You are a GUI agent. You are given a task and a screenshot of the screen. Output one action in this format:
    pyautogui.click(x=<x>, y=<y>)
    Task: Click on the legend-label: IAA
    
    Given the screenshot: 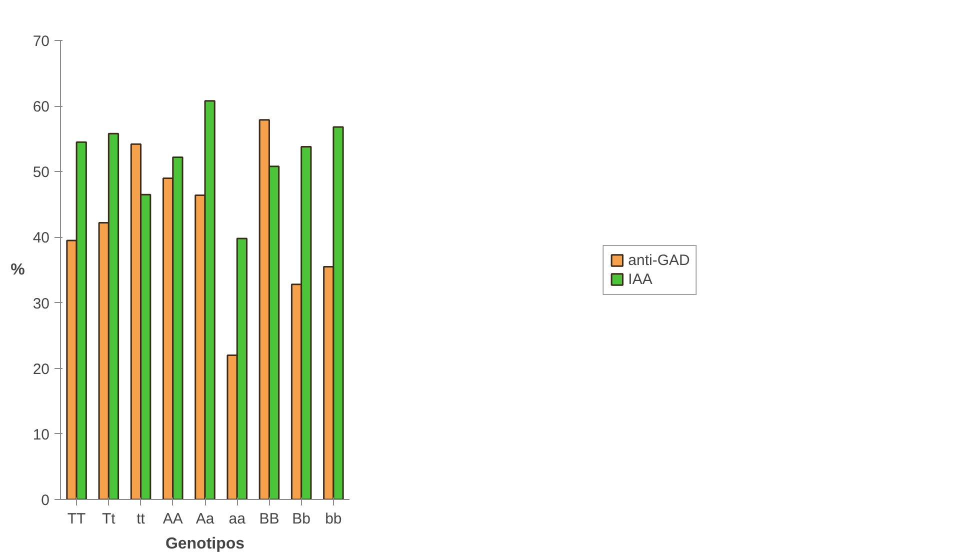 What is the action you would take?
    pyautogui.click(x=640, y=279)
    